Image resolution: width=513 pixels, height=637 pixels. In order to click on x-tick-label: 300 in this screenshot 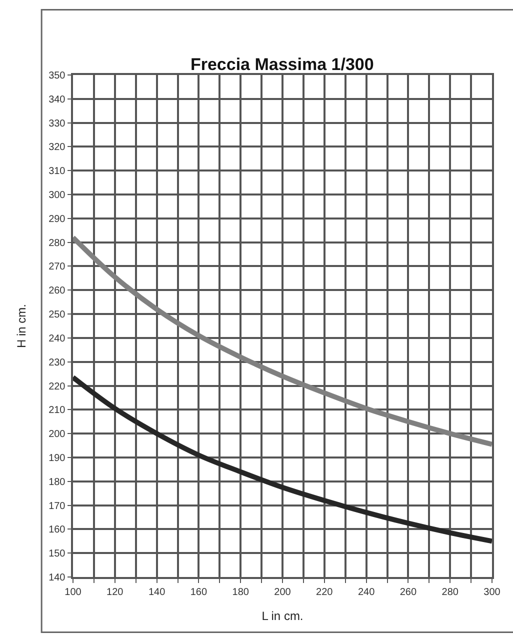, I will do `click(492, 592)`.